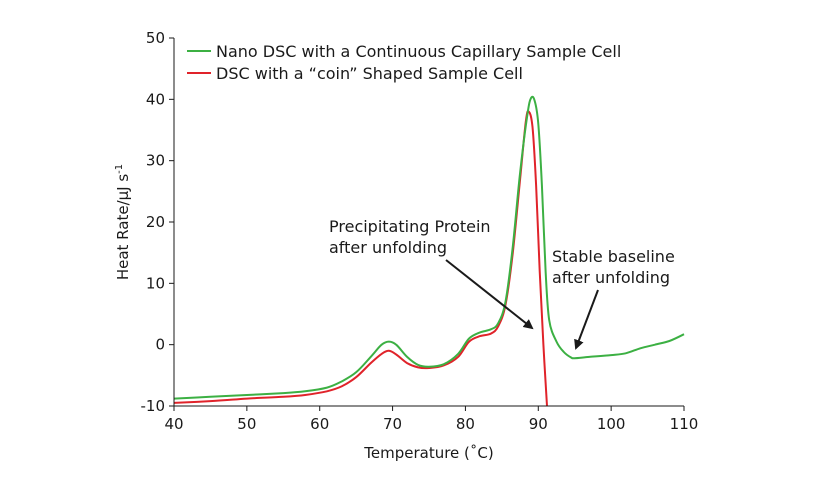 The width and height of the screenshot is (830, 493). What do you see at coordinates (246, 424) in the screenshot?
I see `x-tick-label: 50` at bounding box center [246, 424].